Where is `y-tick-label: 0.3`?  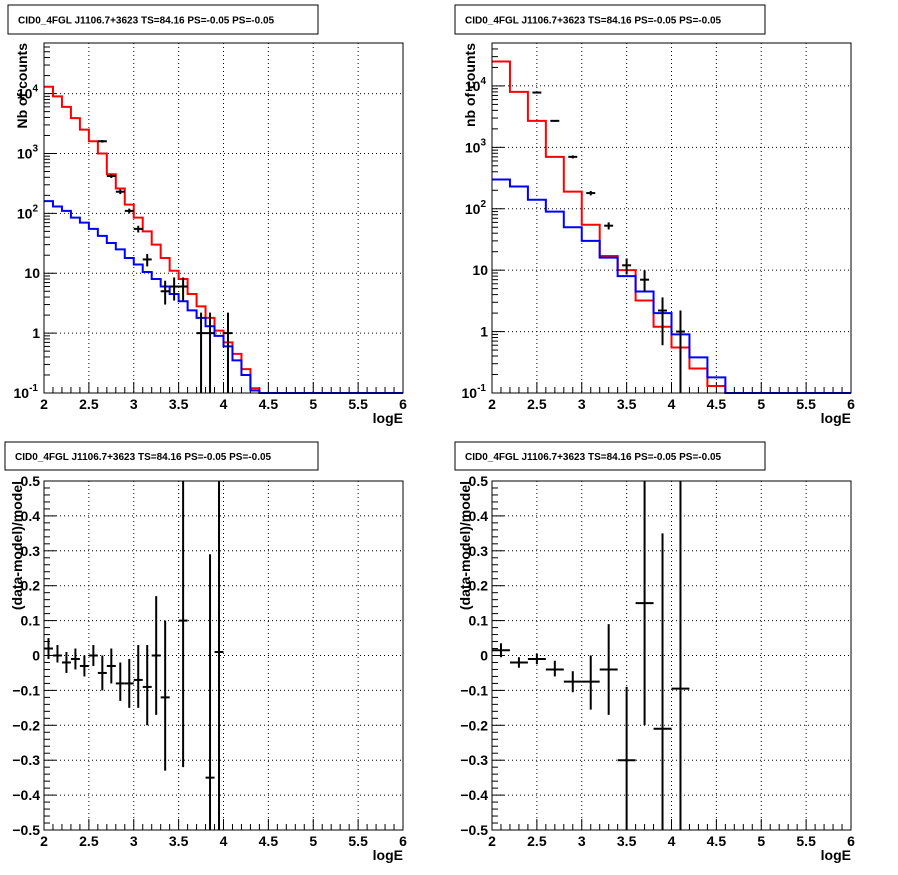
y-tick-label: 0.3 is located at coordinates (479, 551).